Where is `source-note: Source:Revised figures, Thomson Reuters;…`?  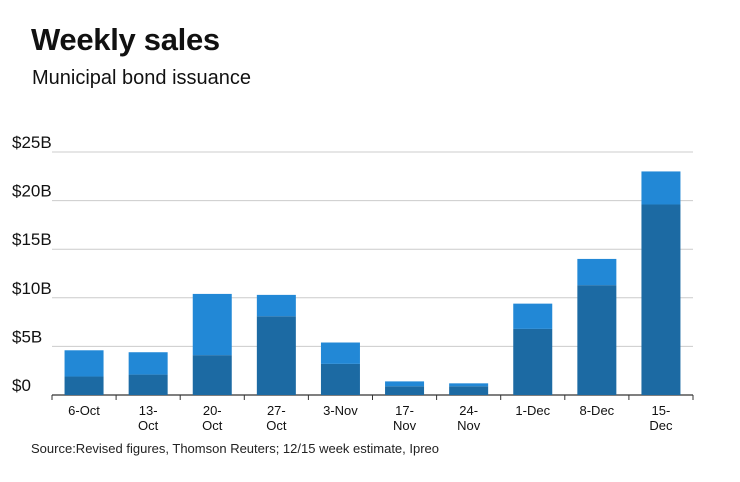 source-note: Source:Revised figures, Thomson Reuters;… is located at coordinates (235, 448).